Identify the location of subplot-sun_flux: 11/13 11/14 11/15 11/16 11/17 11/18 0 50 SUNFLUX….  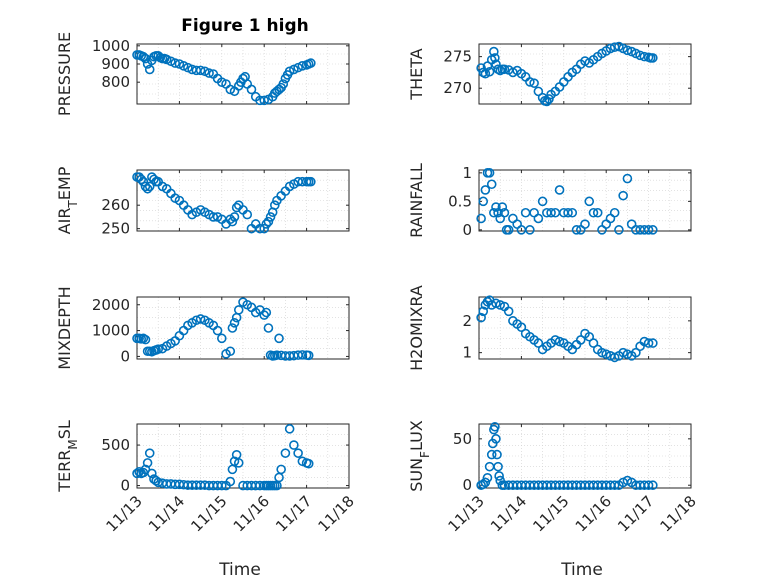
(553, 500).